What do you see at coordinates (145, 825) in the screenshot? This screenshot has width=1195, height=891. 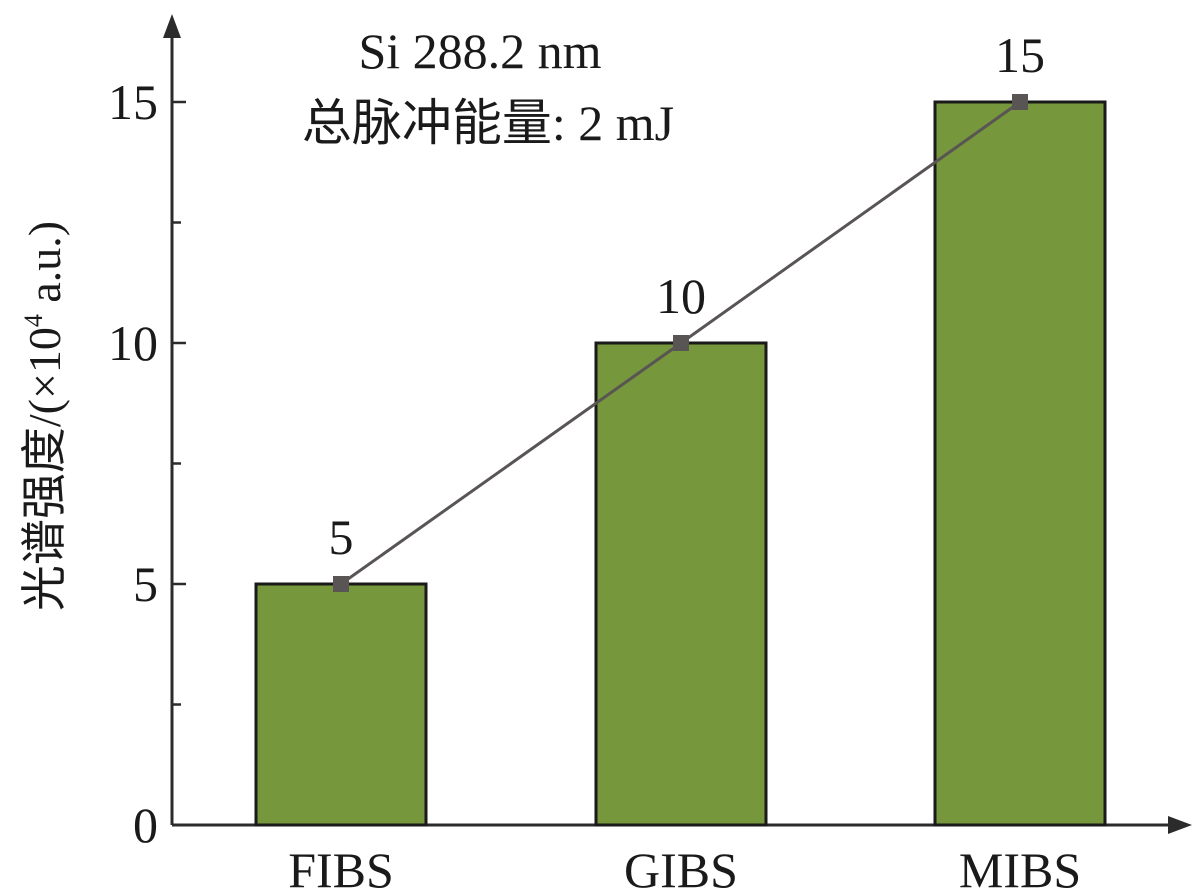 I see `y-tick-label: 0` at bounding box center [145, 825].